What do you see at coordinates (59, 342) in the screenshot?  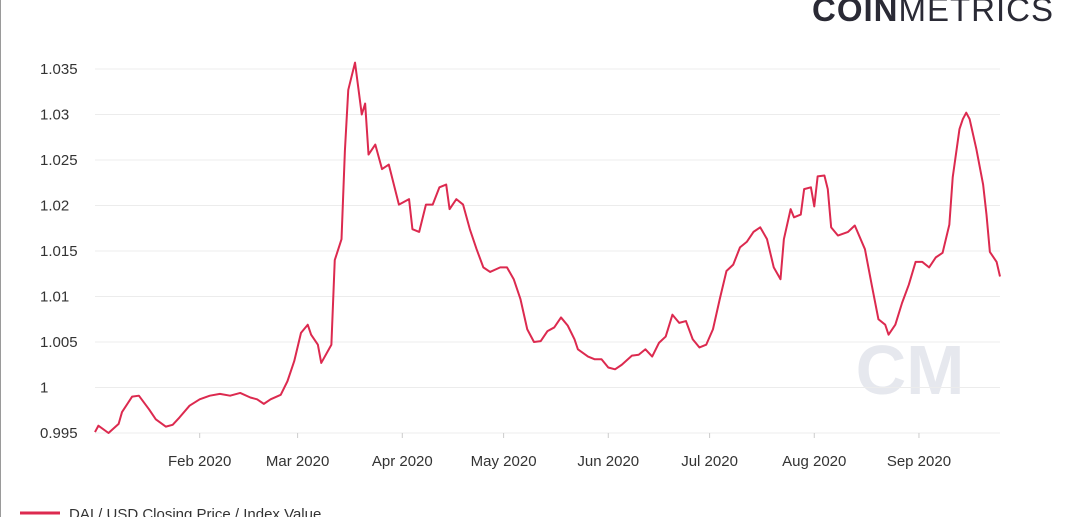 I see `y-tick-label: 1.005` at bounding box center [59, 342].